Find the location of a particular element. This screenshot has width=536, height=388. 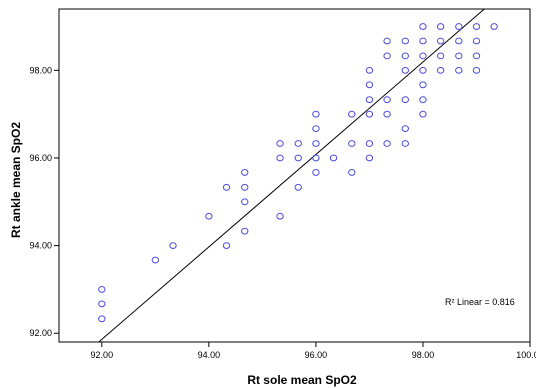

y-tick-label: 94.00 is located at coordinates (40, 246).